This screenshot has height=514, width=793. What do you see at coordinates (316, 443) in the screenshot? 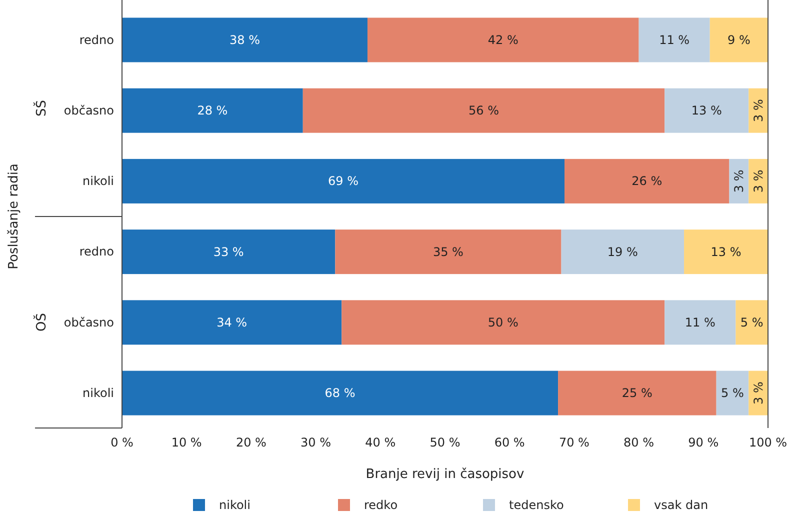
I see `x-tick-label: 30 %` at bounding box center [316, 443].